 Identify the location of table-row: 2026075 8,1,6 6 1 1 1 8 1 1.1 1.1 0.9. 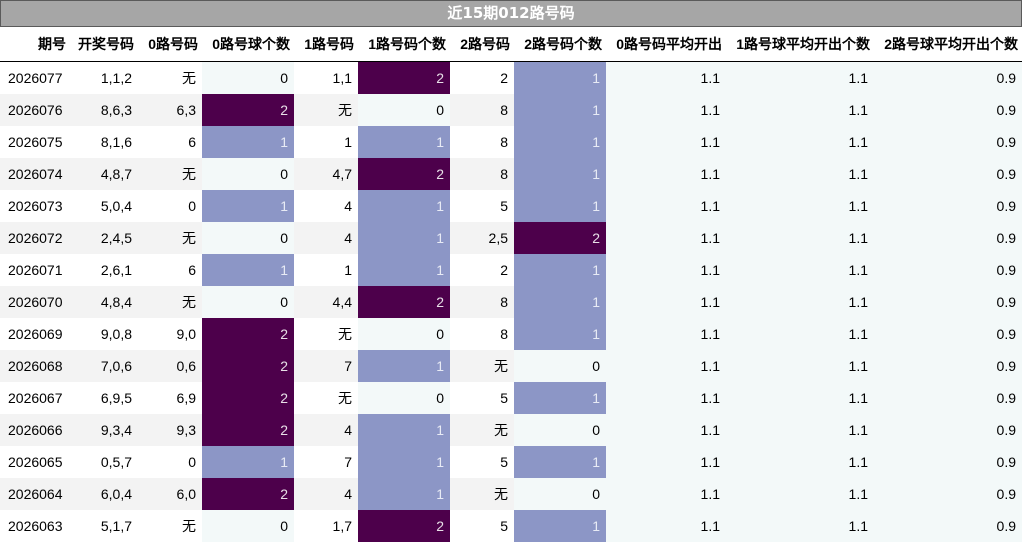
(511, 142).